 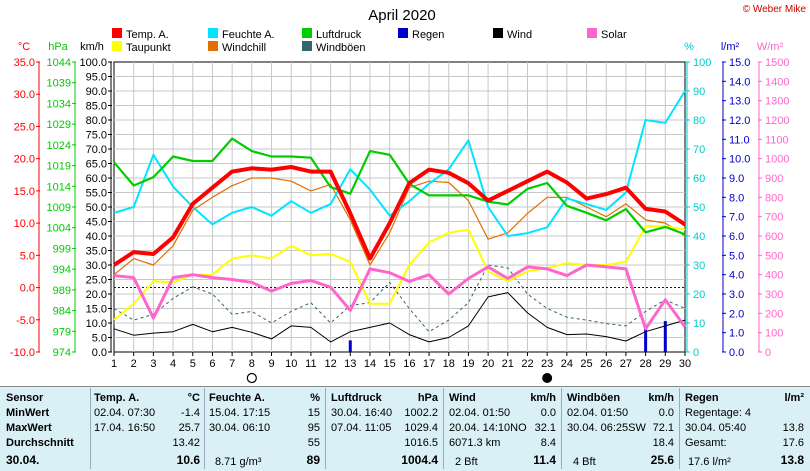 I want to click on temp-avg-value: 13.42, so click(x=186, y=443).